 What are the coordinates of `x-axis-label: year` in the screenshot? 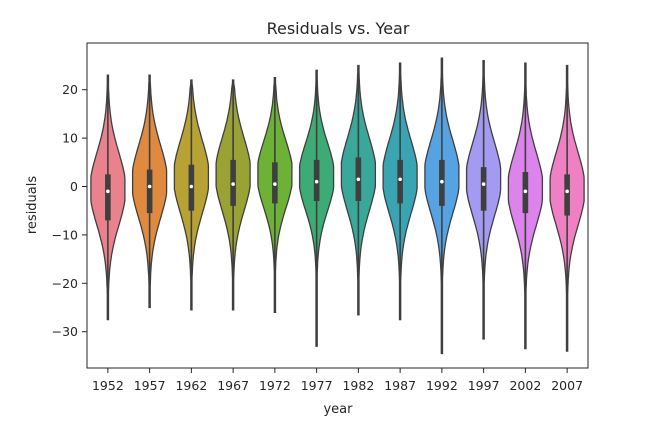 It's located at (338, 409).